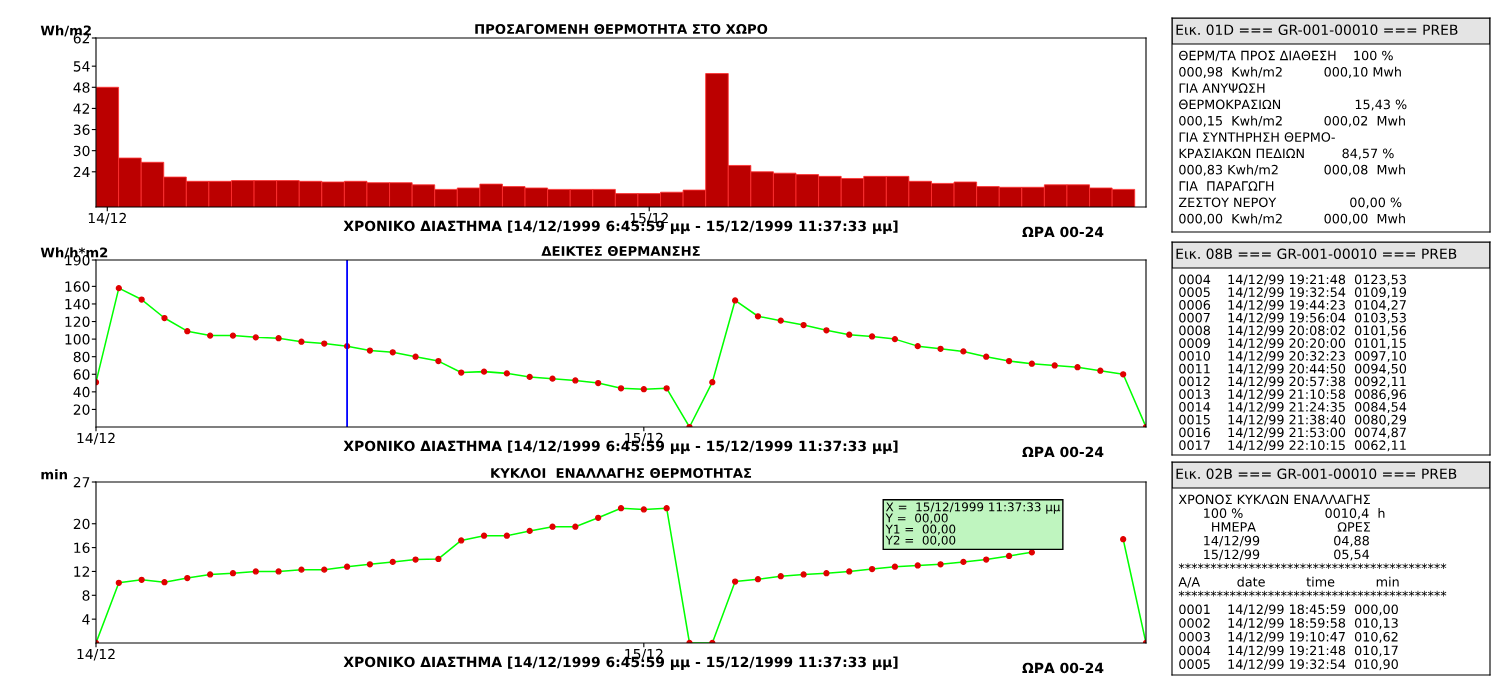  I want to click on text: ΓΙΑ ΣΥΝΤΗΡΗΣΗ ΘΕΡΜΟ-, so click(1257, 137).